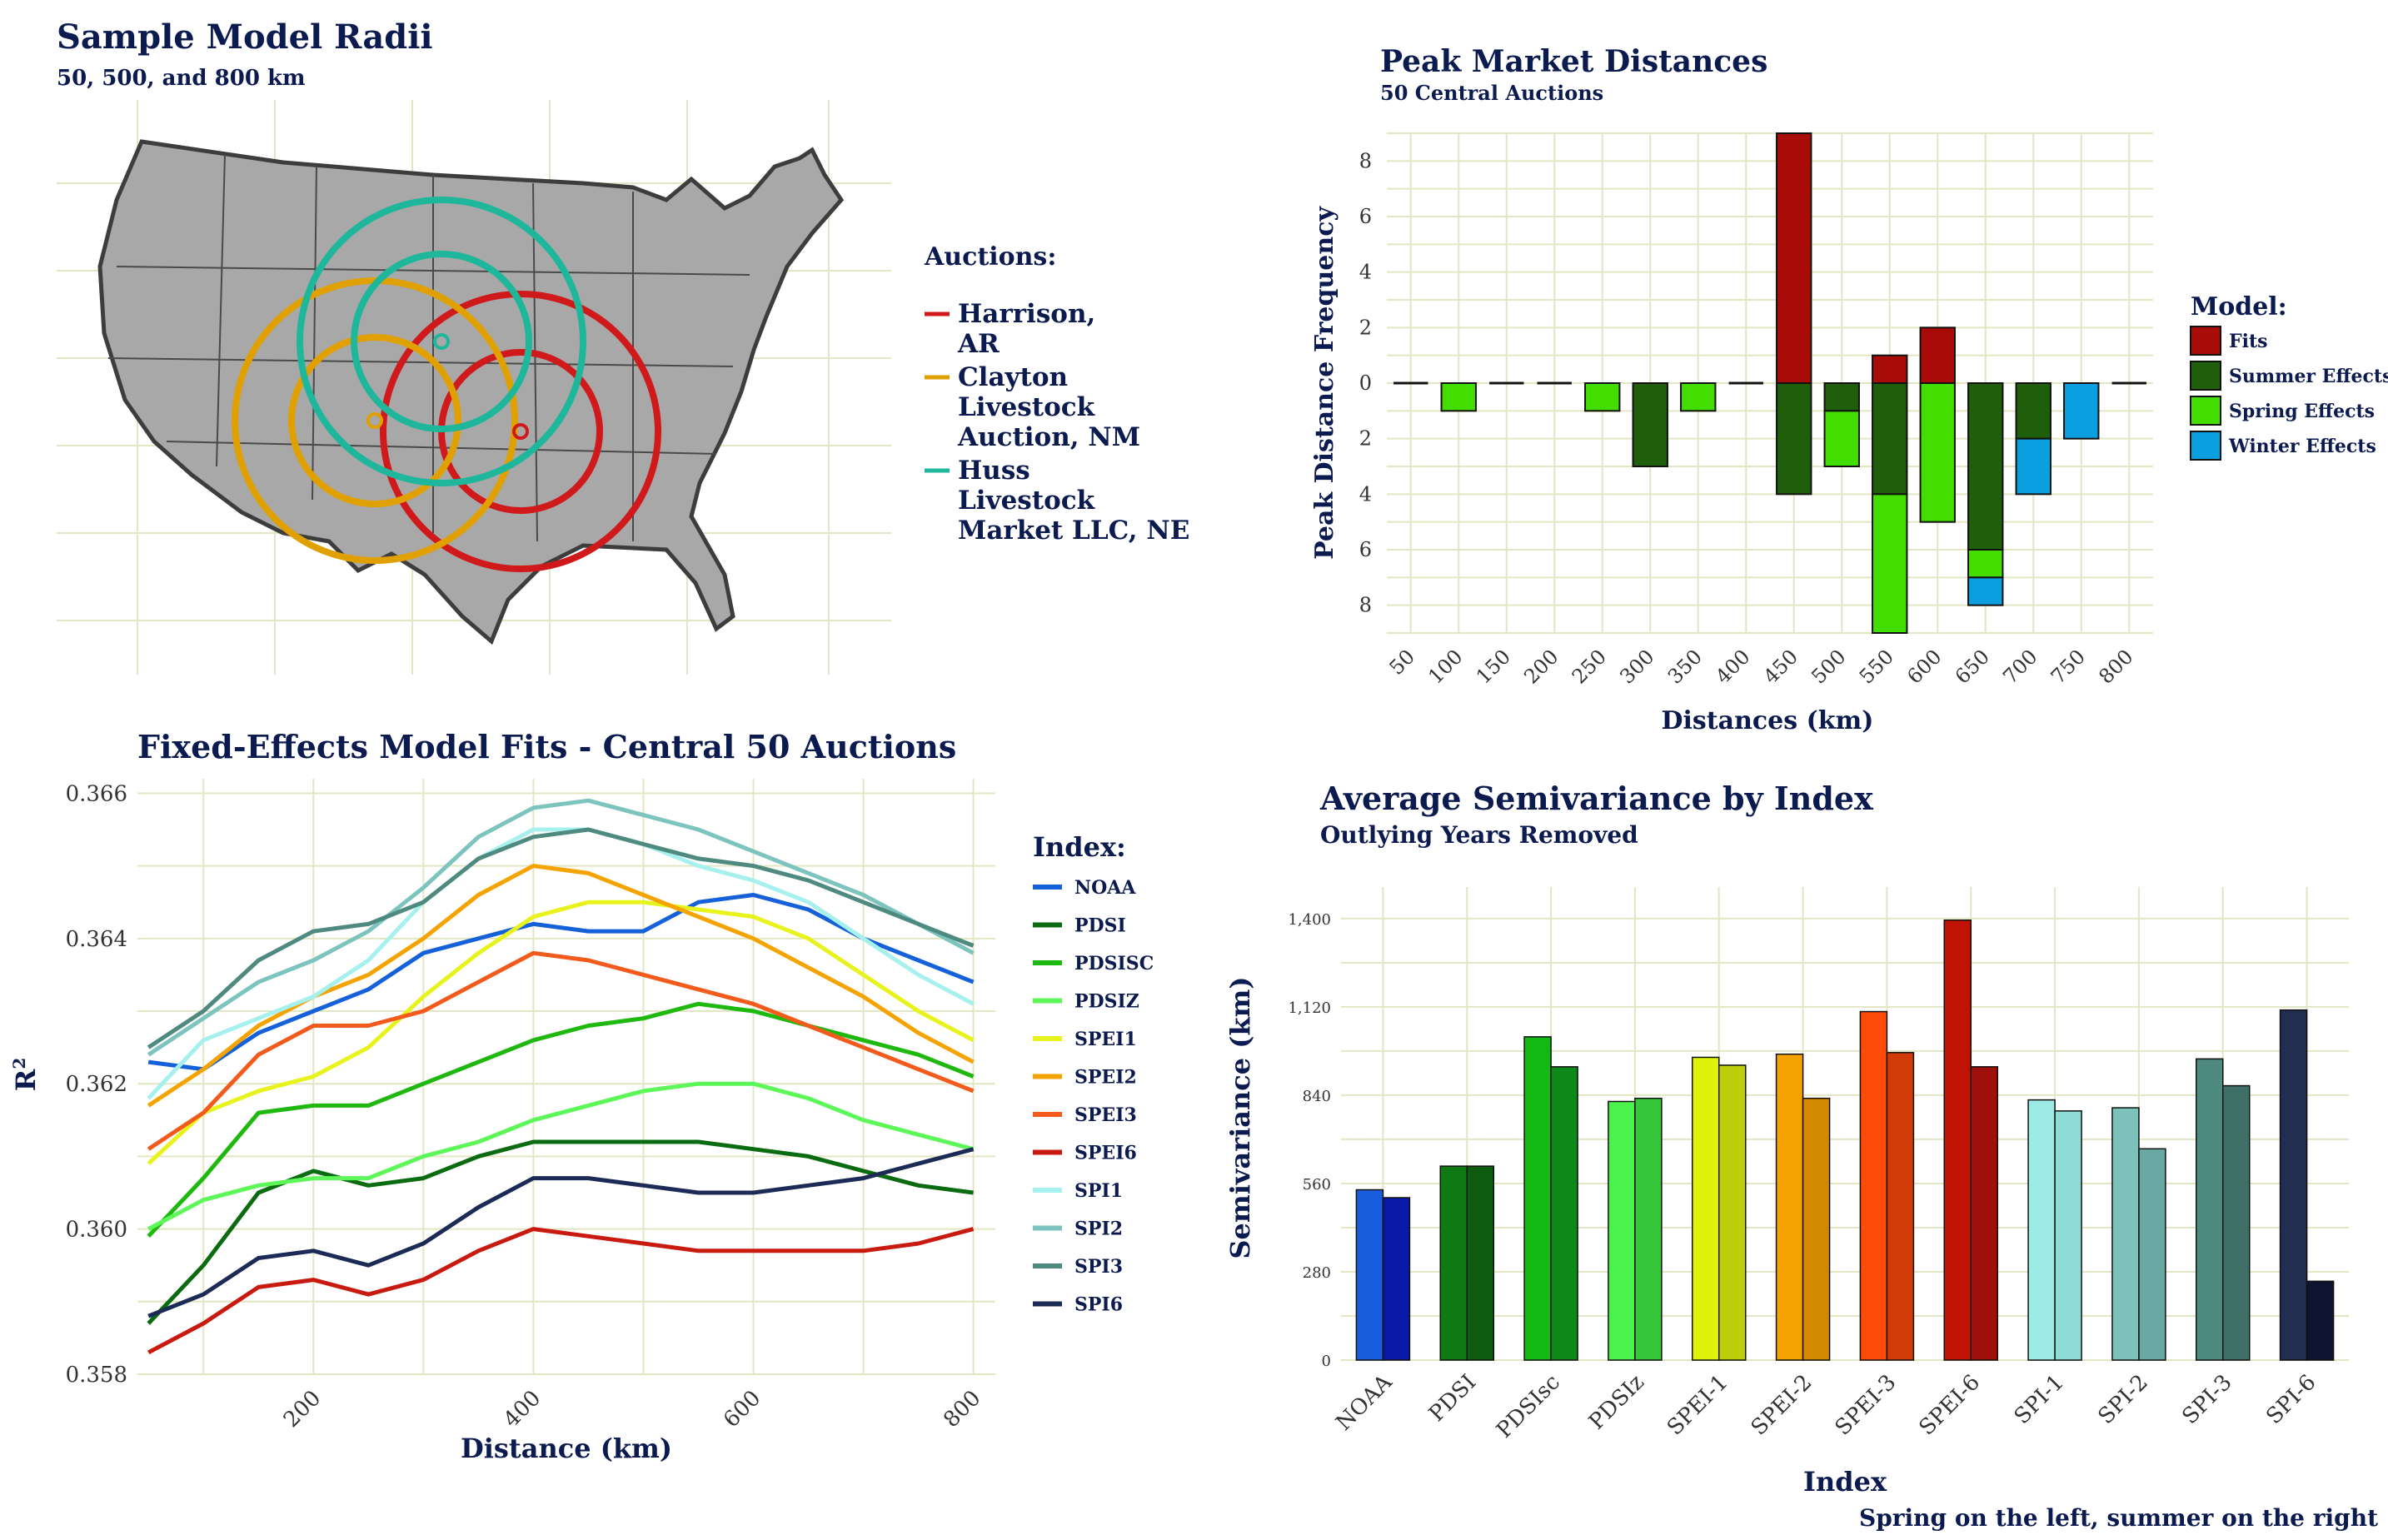 Image resolution: width=2388 pixels, height=1540 pixels. I want to click on peak-legend-label: Winter Effects, so click(2302, 447).